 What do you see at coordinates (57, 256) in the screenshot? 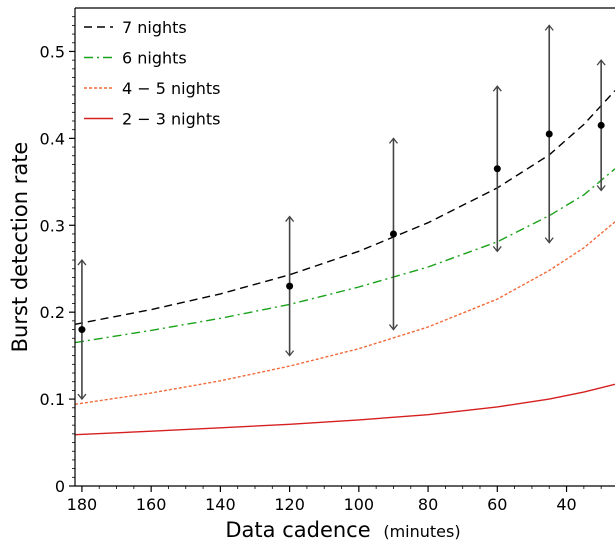
I see `y-ticks: 0 0.1 0.2 0.3 0.4 0.5` at bounding box center [57, 256].